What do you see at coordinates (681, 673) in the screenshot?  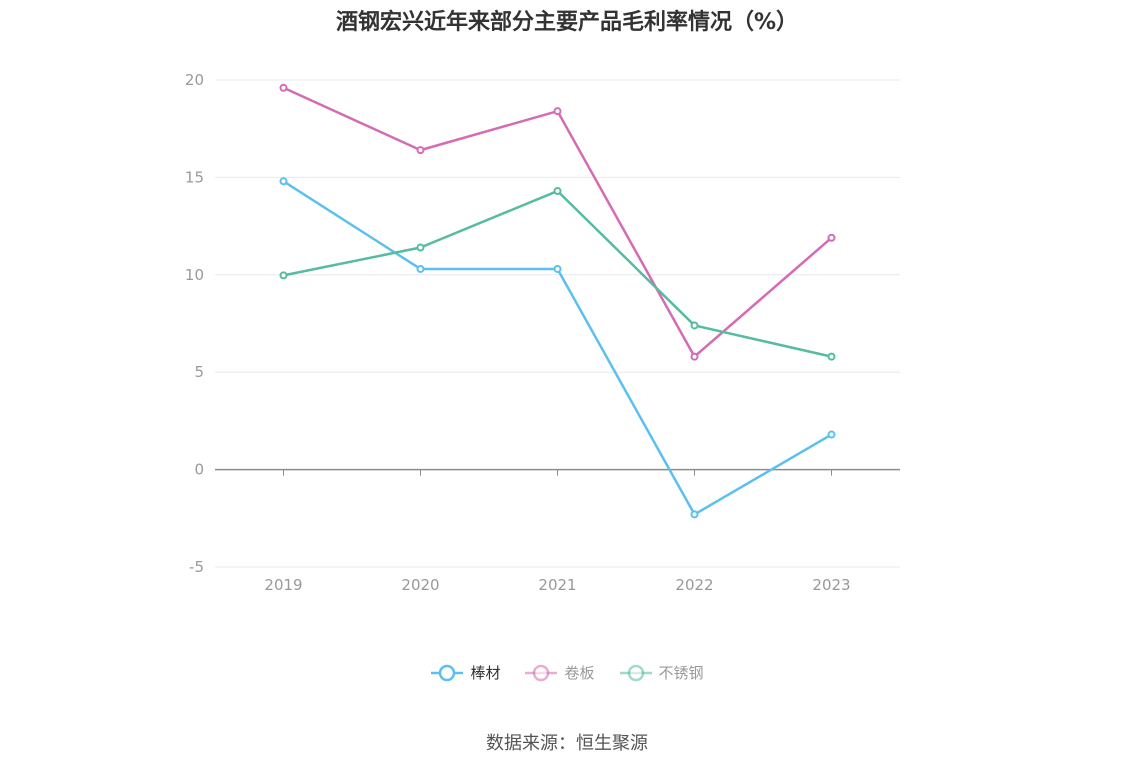 I see `legend-label: 不锈钢` at bounding box center [681, 673].